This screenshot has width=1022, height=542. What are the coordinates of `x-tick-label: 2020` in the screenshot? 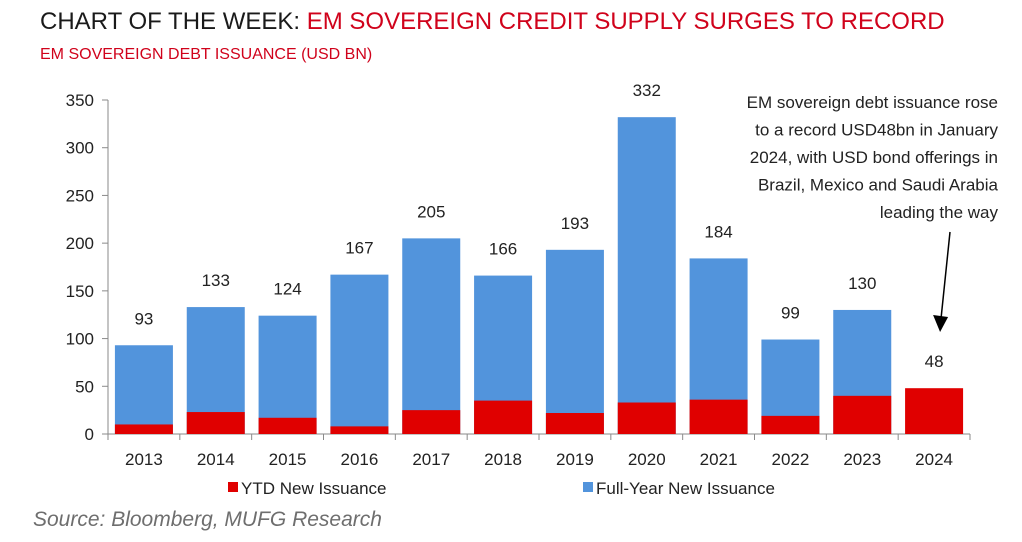 It's located at (647, 459).